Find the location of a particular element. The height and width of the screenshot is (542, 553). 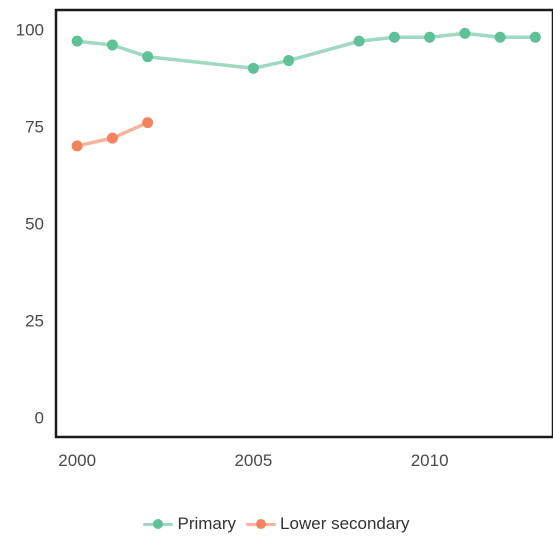

legend-dot-primary is located at coordinates (158, 524).